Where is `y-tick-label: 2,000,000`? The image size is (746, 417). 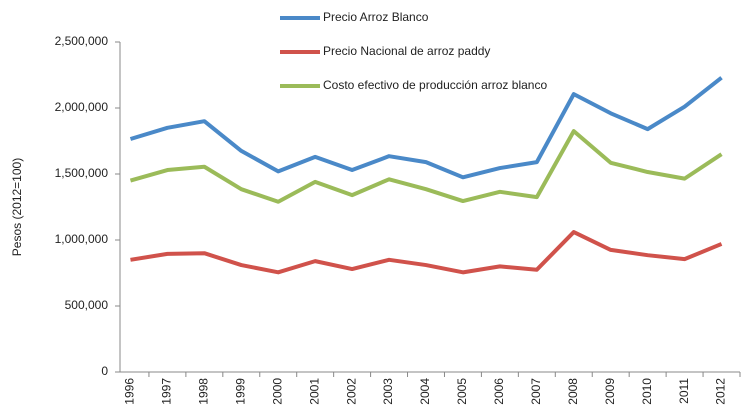 y-tick-label: 2,000,000 is located at coordinates (82, 107).